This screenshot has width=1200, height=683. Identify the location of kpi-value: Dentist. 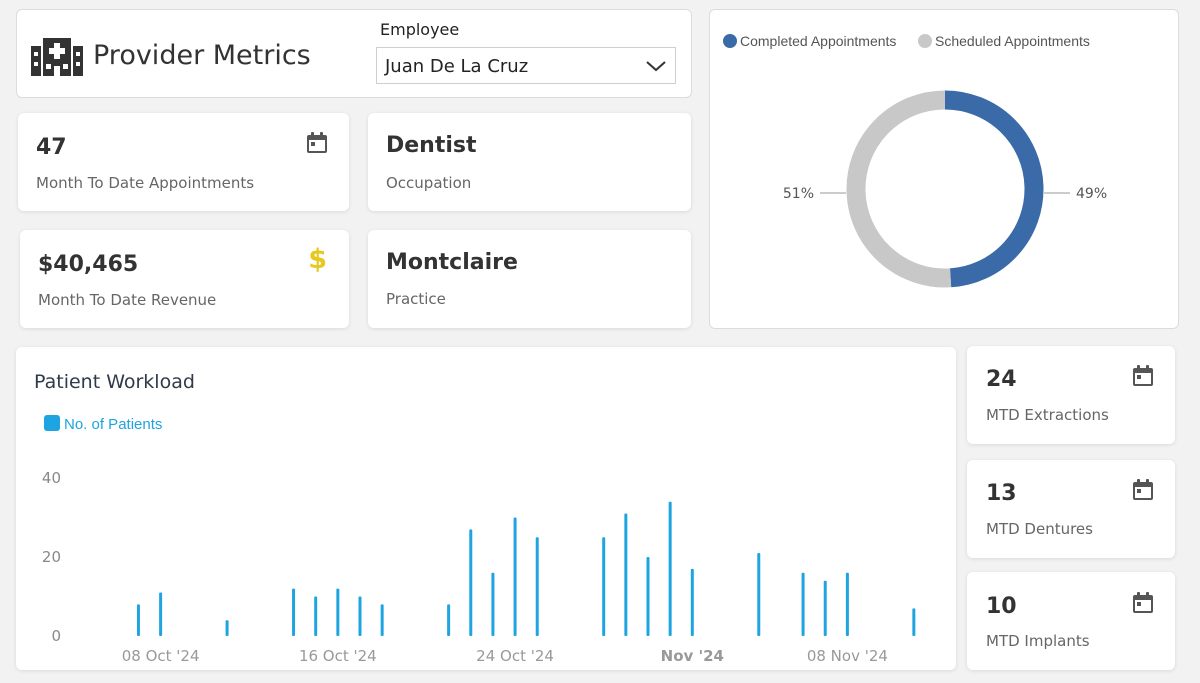
(431, 145).